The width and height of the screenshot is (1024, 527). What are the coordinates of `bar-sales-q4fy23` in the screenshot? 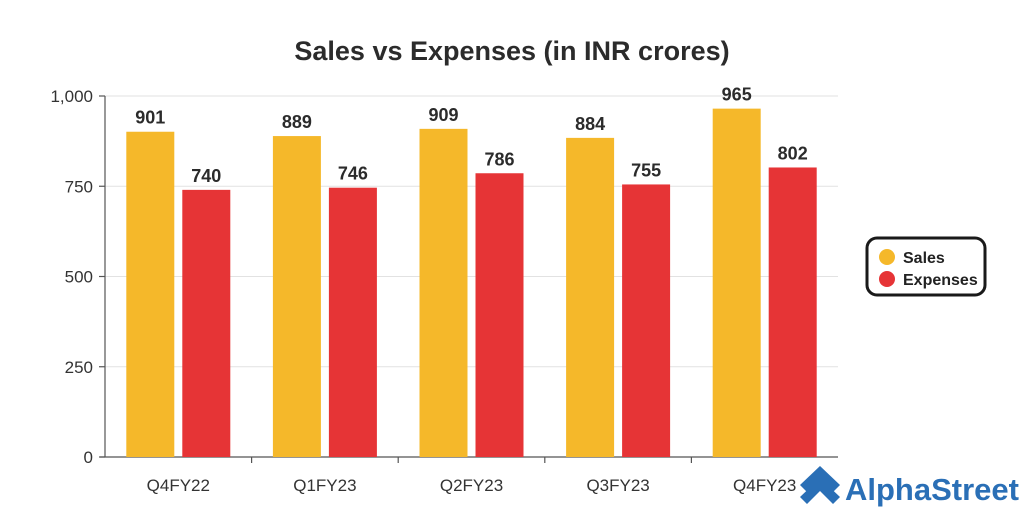 It's located at (736, 282).